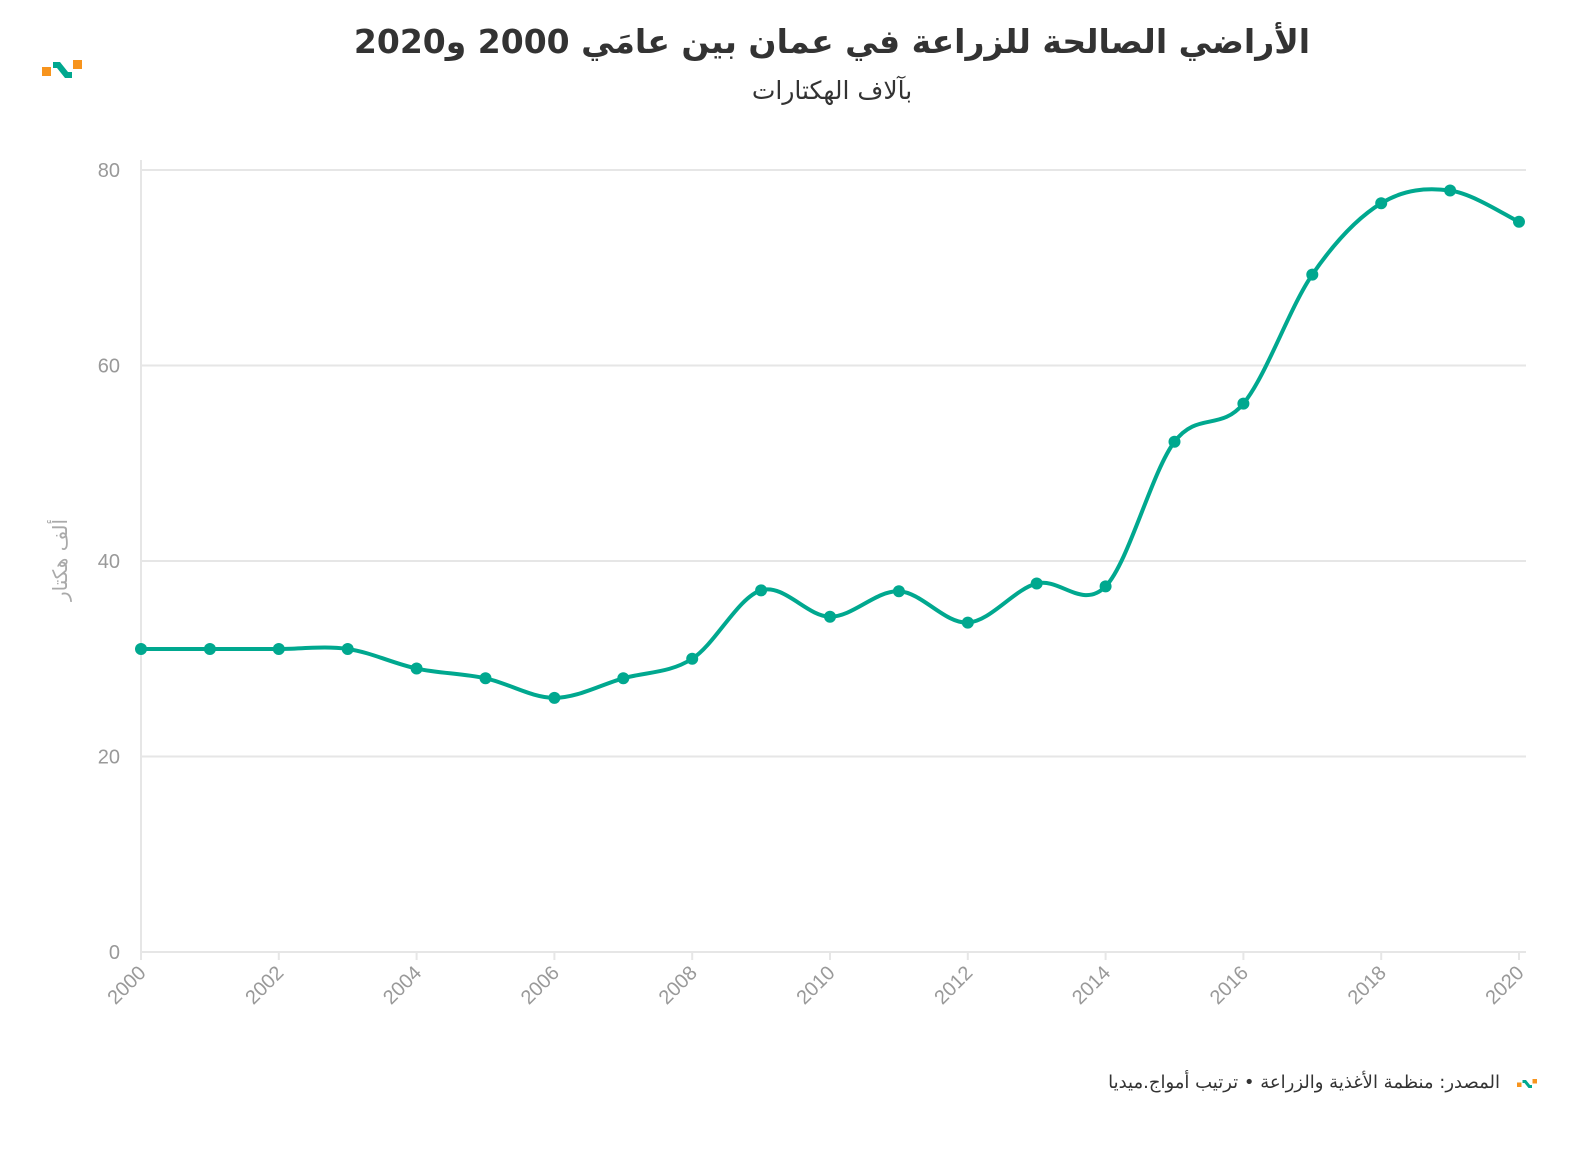 This screenshot has width=1592, height=1150. What do you see at coordinates (832, 90) in the screenshot?
I see `chart-subtitle: بآلاف الهكتارات` at bounding box center [832, 90].